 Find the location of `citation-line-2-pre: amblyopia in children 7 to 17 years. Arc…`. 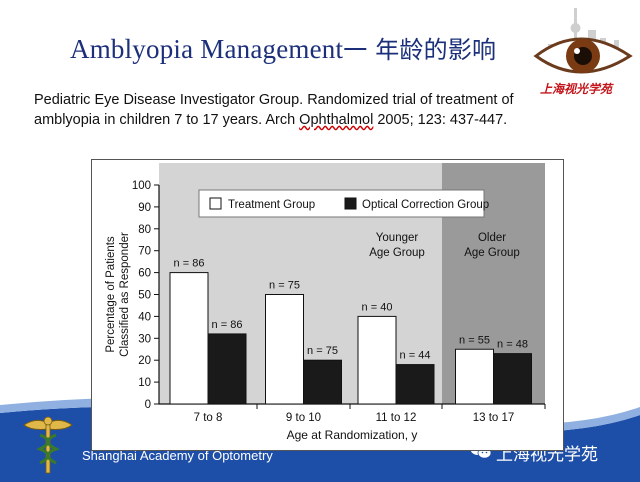

citation-line-2-pre: amblyopia in children 7 to 17 years. Arc… is located at coordinates (167, 120).